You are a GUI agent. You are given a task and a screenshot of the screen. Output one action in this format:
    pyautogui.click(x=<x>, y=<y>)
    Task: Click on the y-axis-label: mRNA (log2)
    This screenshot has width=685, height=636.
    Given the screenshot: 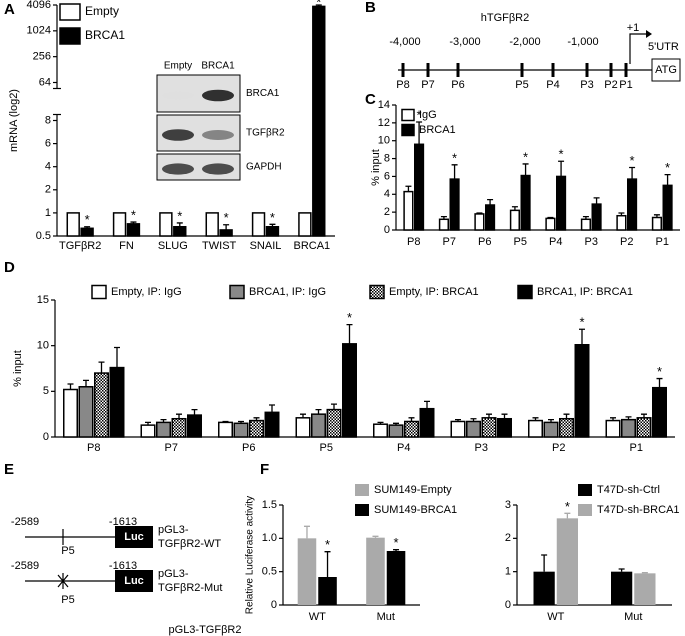 What is the action you would take?
    pyautogui.click(x=14, y=120)
    